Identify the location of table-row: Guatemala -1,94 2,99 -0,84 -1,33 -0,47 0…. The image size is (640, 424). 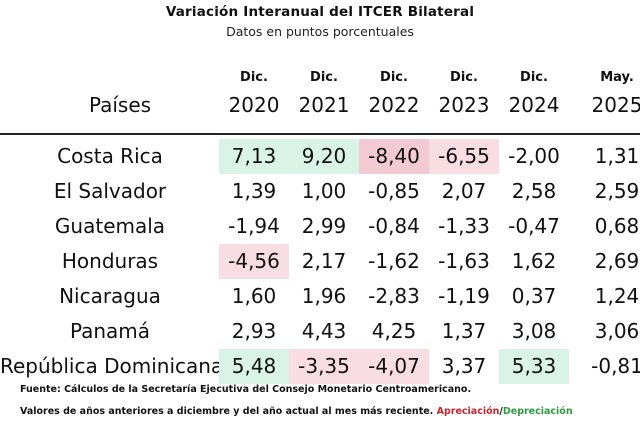
(320, 226).